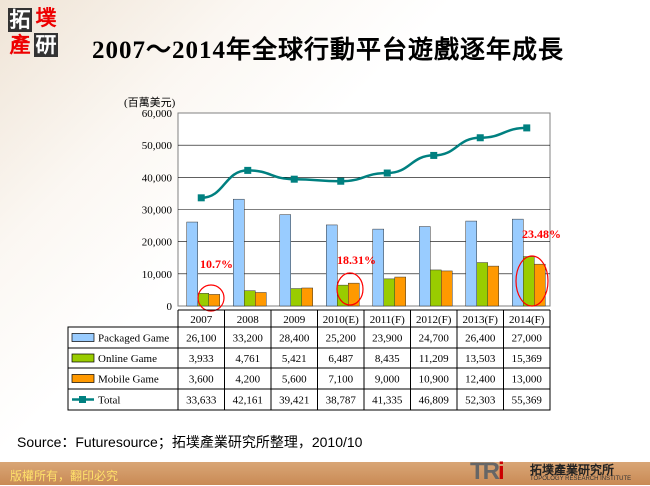 The height and width of the screenshot is (486, 650). I want to click on table-cell: 26,400, so click(480, 339).